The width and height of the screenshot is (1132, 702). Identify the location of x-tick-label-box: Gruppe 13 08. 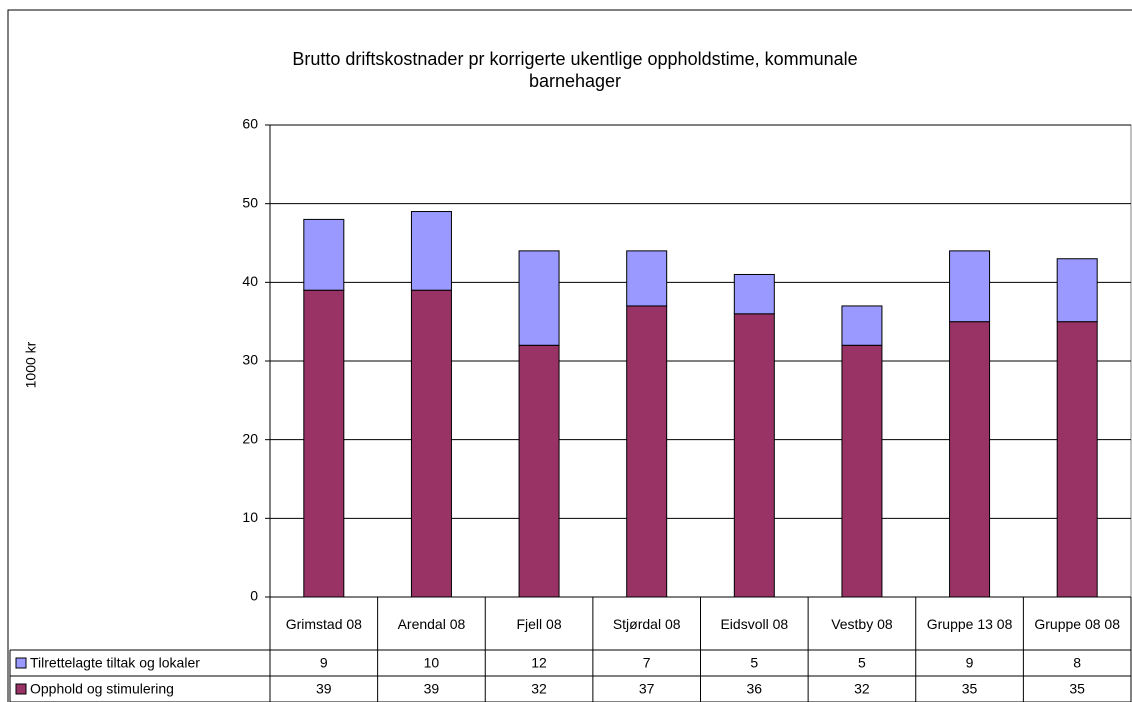
(969, 623).